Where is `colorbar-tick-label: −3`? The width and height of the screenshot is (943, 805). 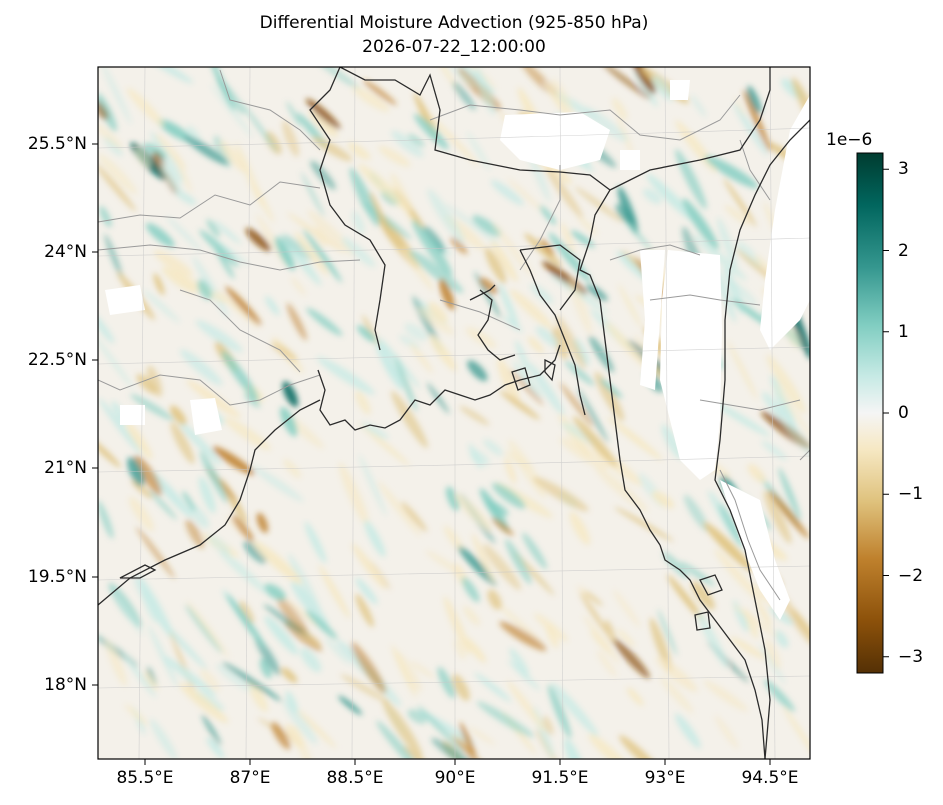
colorbar-tick-label: −3 is located at coordinates (911, 656).